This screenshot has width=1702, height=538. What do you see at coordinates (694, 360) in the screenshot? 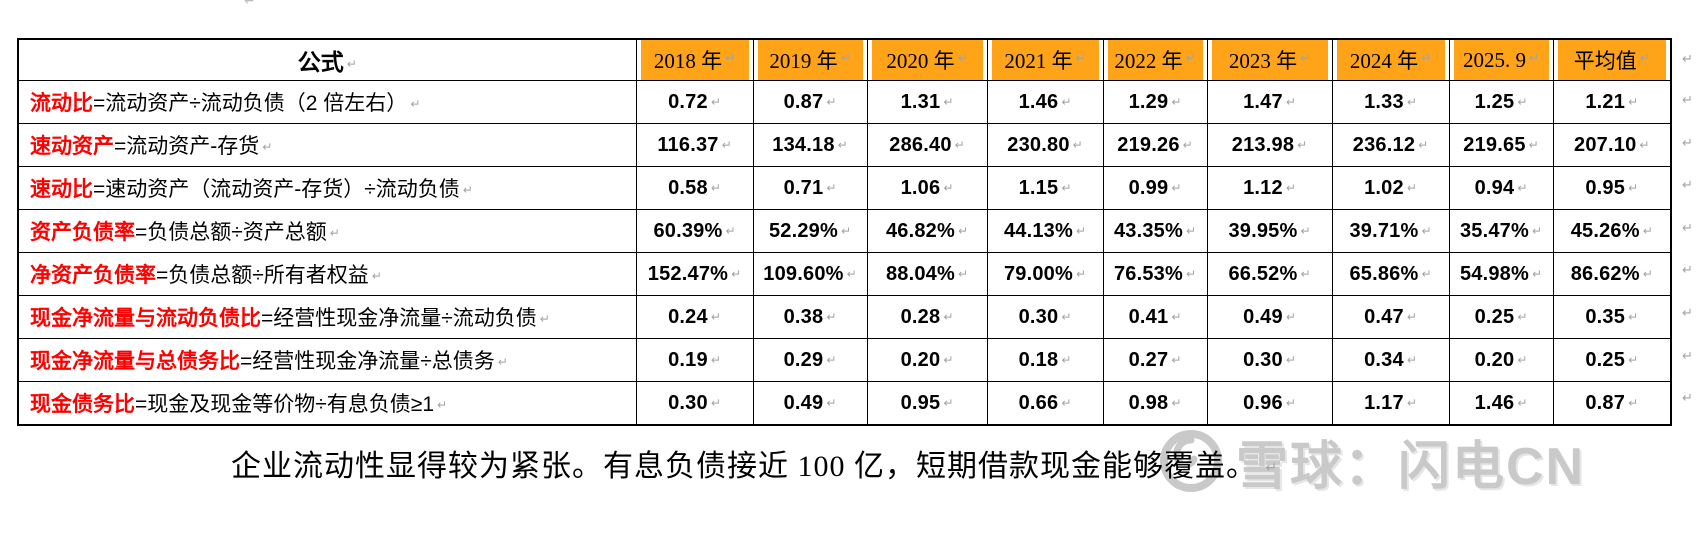
I see `value-cell: 0.19 ↵` at bounding box center [694, 360].